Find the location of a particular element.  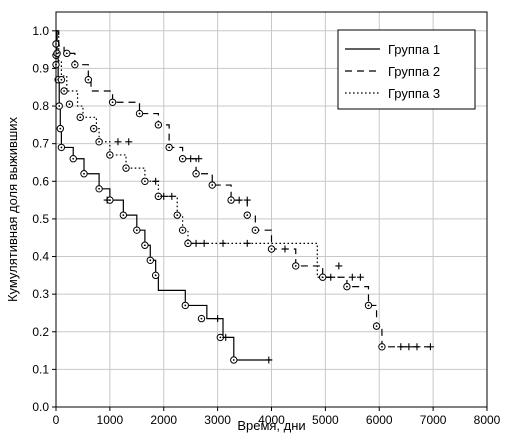

x-tick-label: 2000 is located at coordinates (163, 420).